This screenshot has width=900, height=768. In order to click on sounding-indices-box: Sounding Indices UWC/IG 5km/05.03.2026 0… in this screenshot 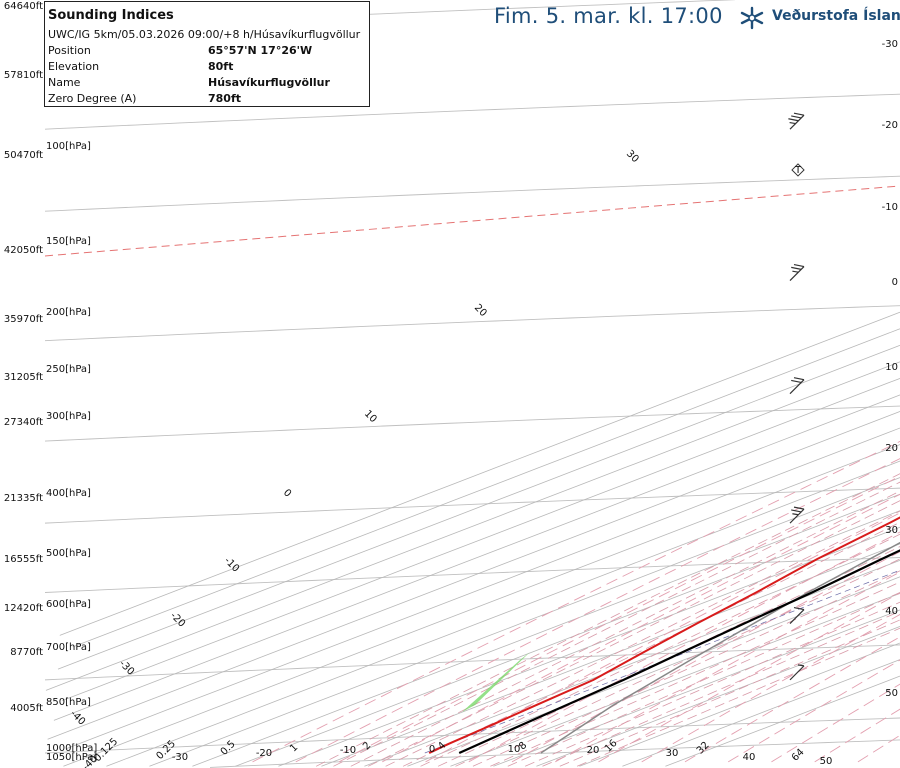, I will do `click(207, 54)`.